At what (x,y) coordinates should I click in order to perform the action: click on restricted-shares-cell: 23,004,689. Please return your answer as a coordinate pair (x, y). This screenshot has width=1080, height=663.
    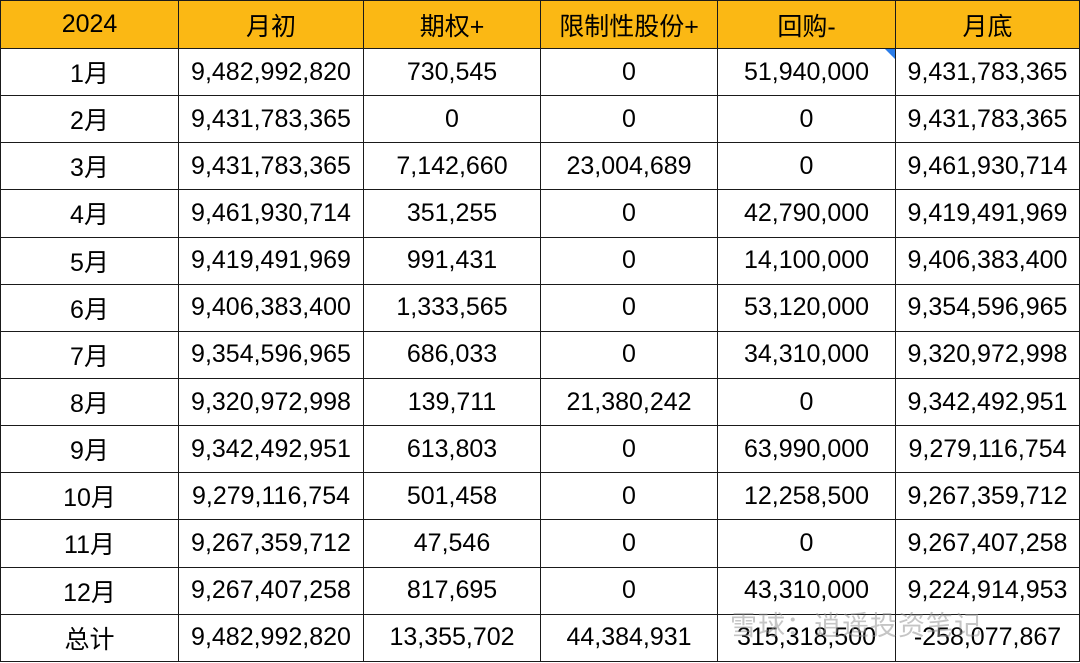
    Looking at the image, I should click on (629, 166).